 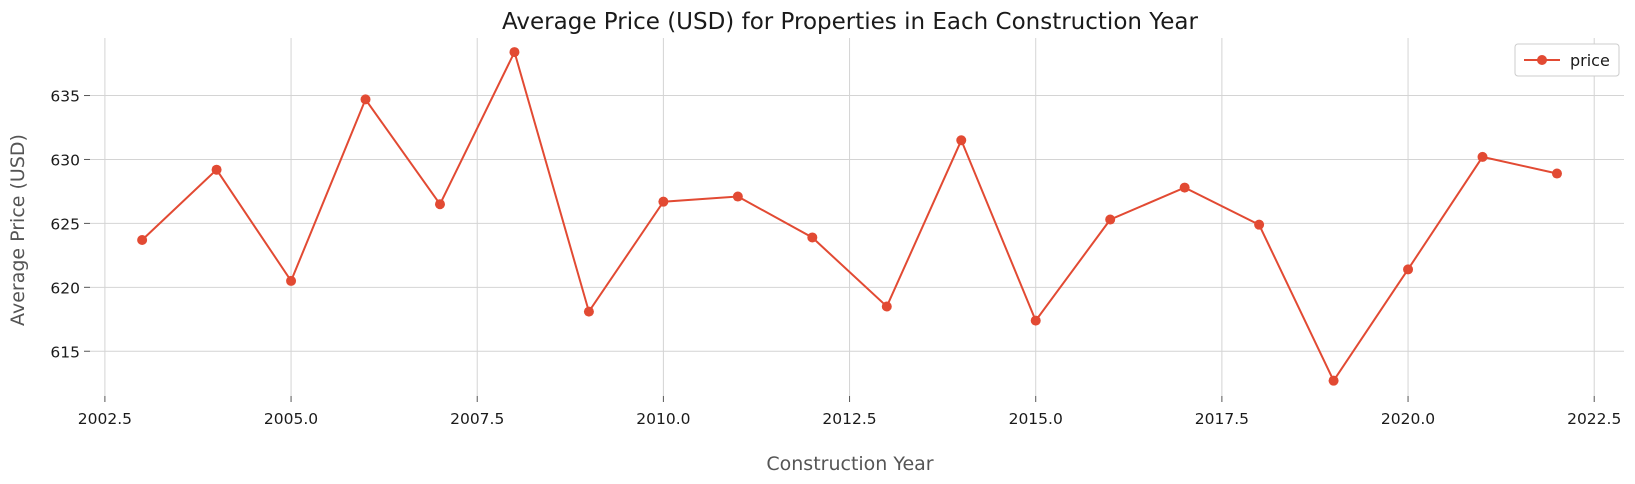 I want to click on x-tick-label: 2015.0, so click(x=1036, y=419).